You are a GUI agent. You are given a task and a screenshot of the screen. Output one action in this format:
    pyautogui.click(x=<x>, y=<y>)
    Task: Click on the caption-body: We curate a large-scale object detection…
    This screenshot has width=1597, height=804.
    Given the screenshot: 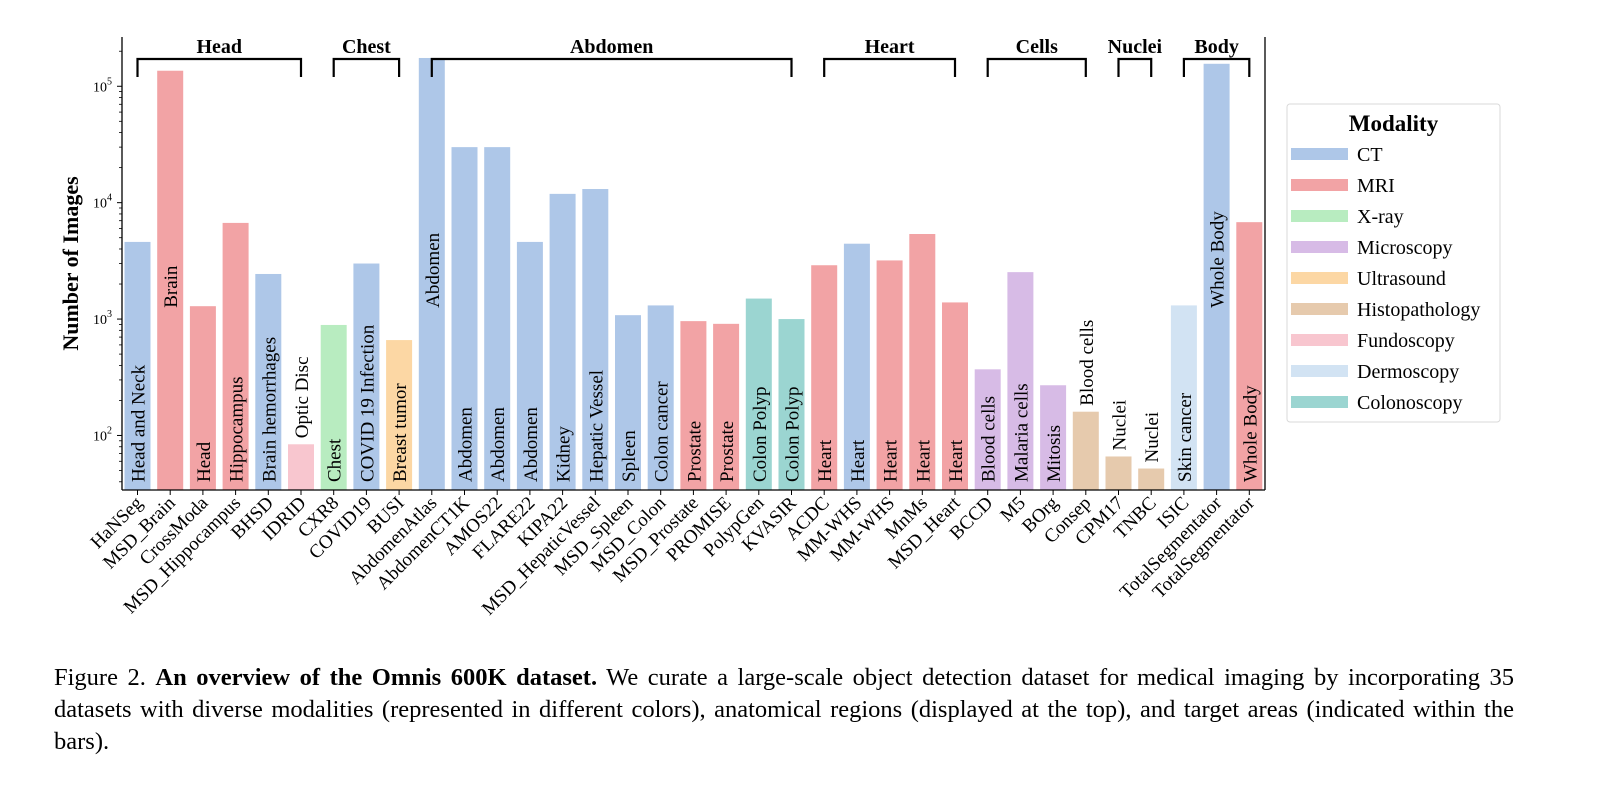 What is the action you would take?
    pyautogui.click(x=784, y=709)
    